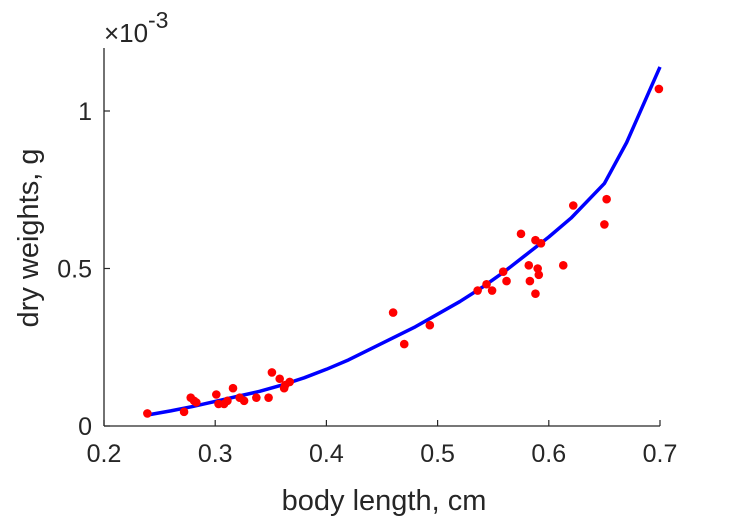 Image resolution: width=729 pixels, height=521 pixels. I want to click on x-tick-label: 0.4, so click(326, 454).